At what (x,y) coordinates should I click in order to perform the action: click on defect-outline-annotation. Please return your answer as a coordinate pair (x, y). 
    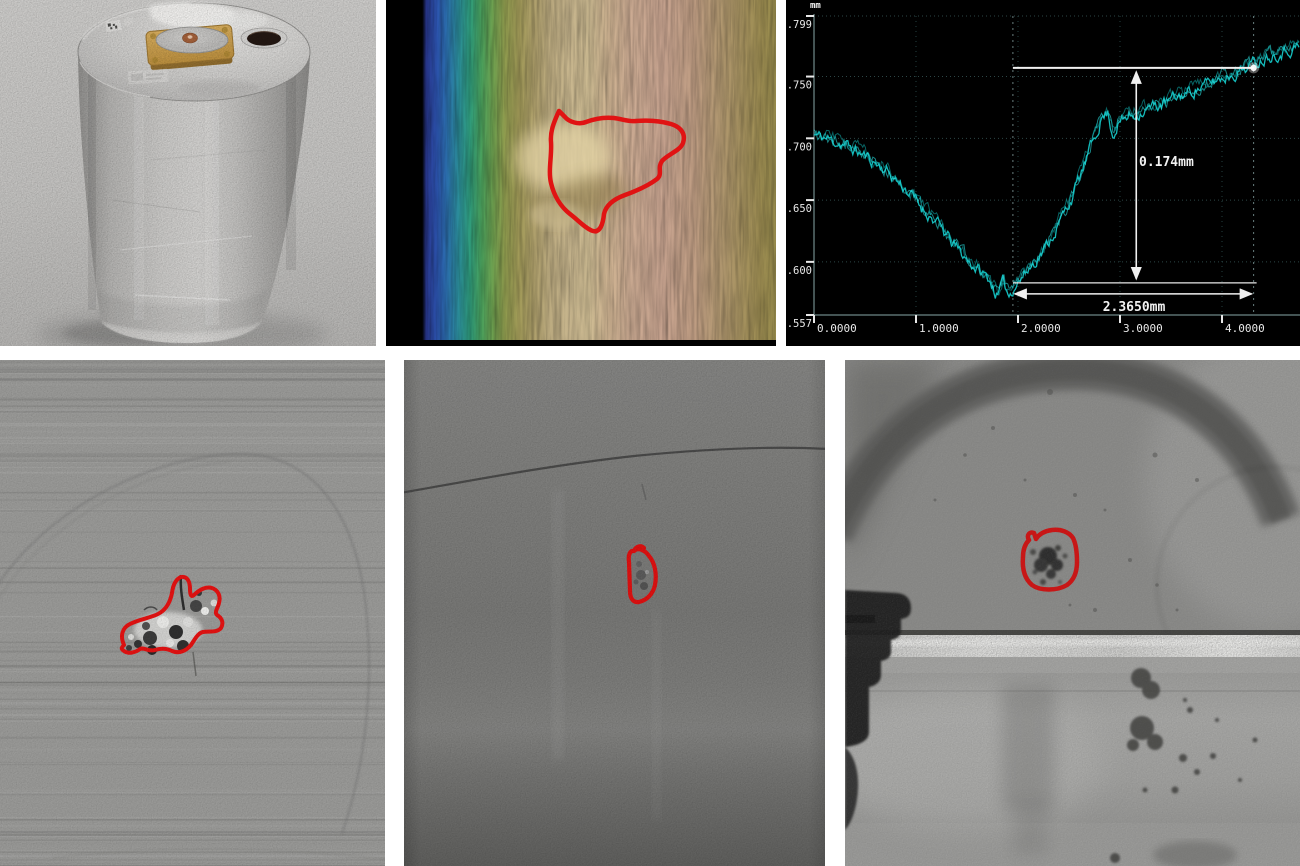
    Looking at the image, I should click on (617, 171).